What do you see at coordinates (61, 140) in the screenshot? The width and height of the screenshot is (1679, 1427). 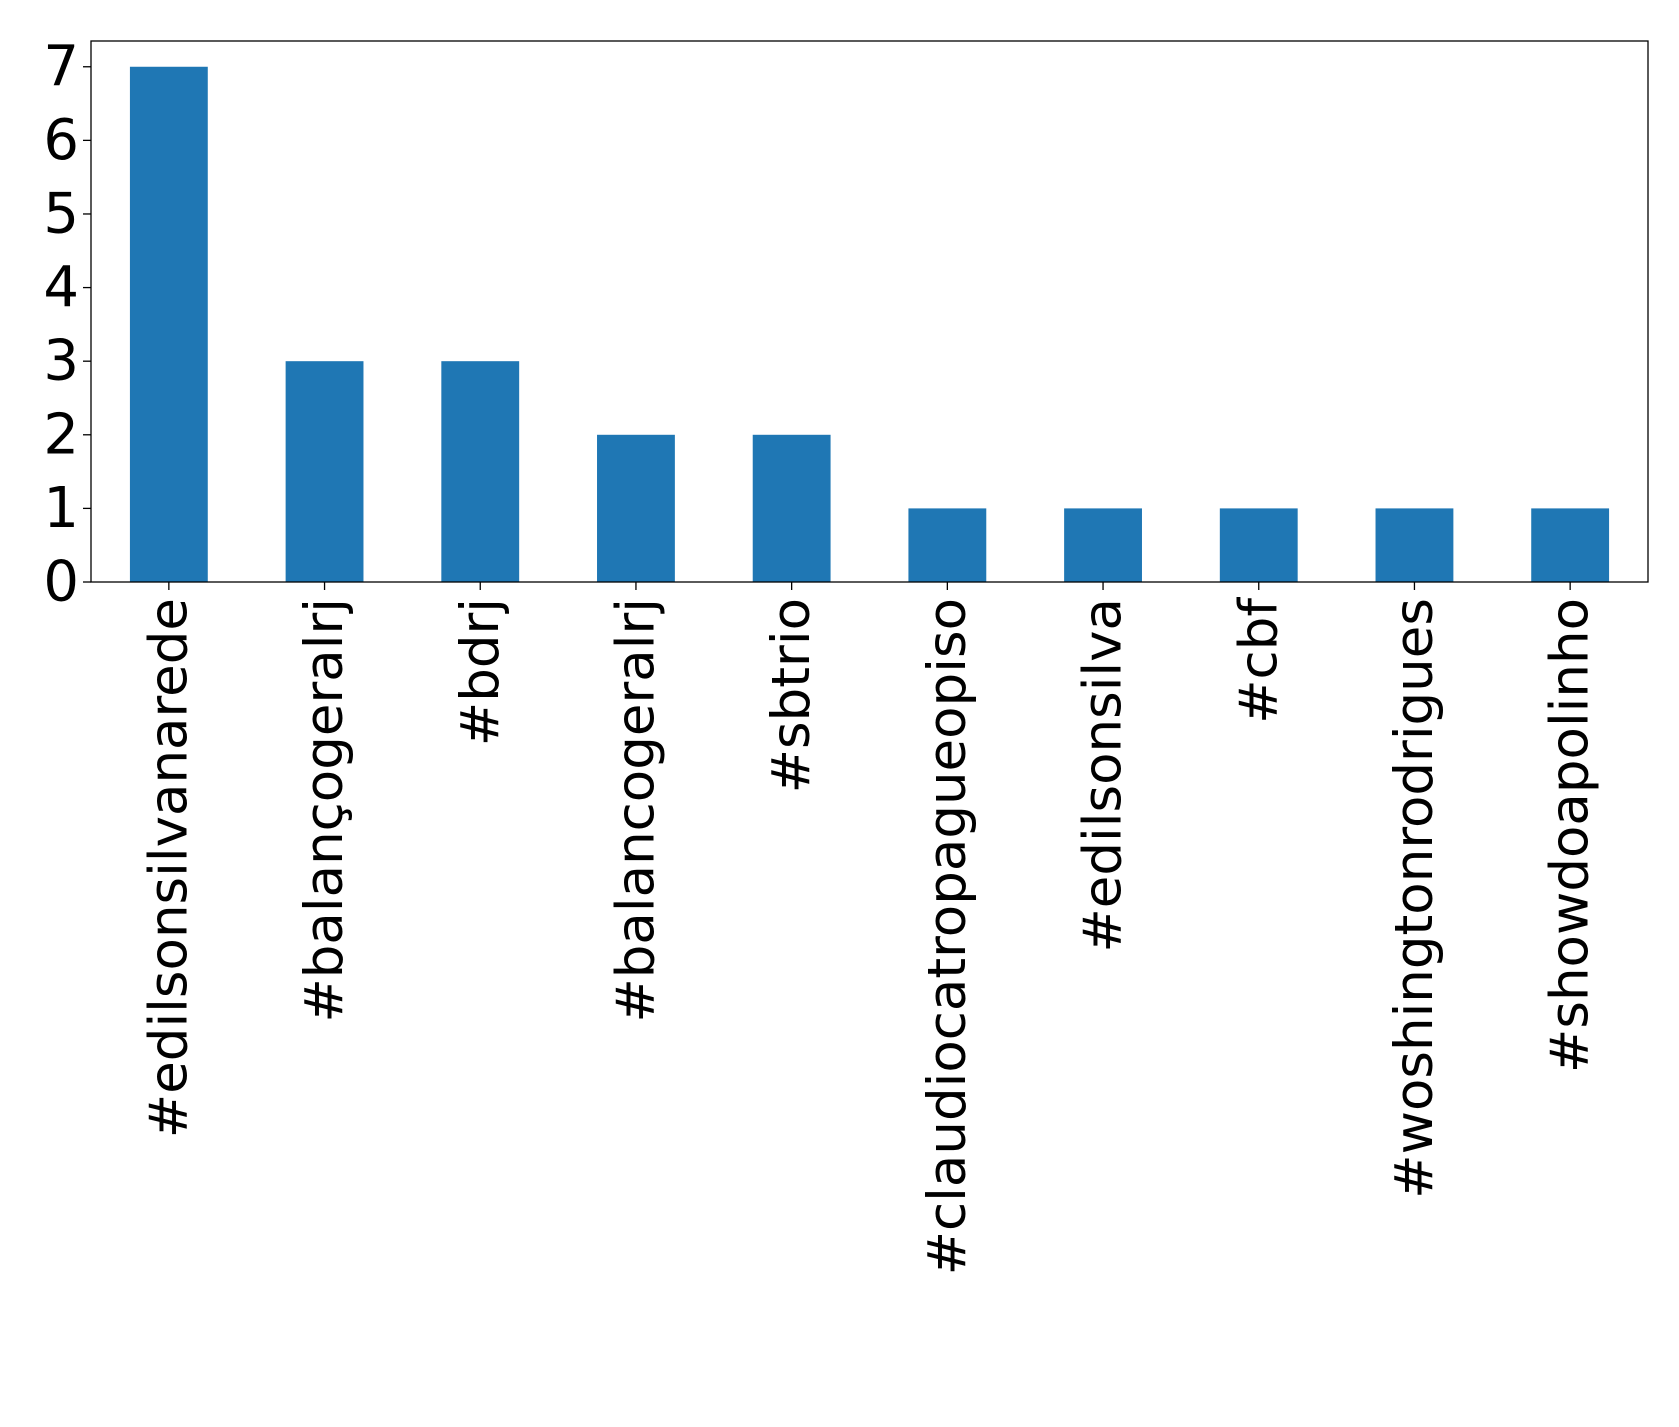 I see `y-tick-label: 6` at bounding box center [61, 140].